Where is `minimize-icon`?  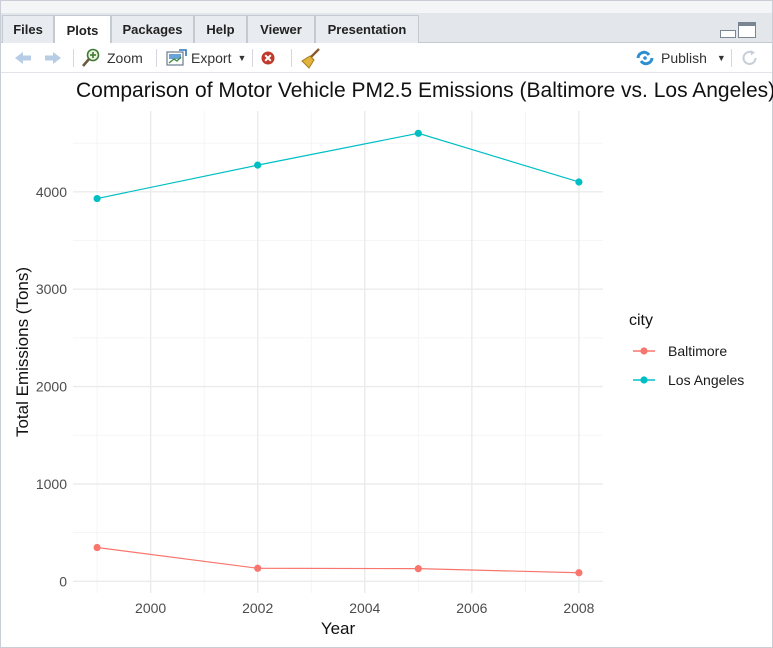
minimize-icon is located at coordinates (728, 34).